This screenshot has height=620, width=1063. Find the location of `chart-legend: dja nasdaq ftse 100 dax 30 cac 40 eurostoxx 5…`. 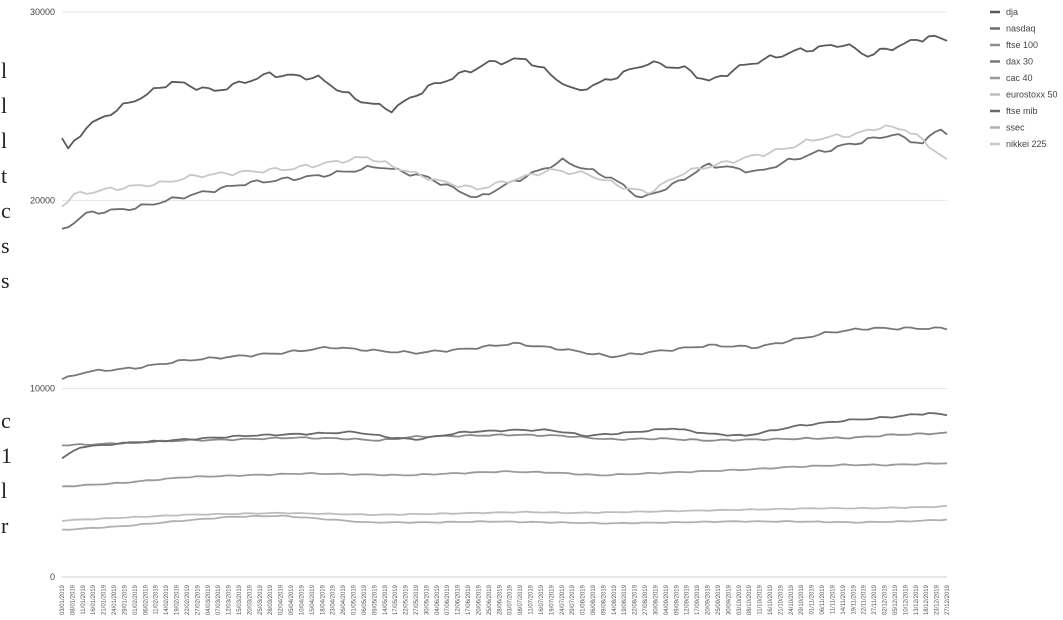

chart-legend: dja nasdaq ftse 100 dax 30 cac 40 eurostoxx 5… is located at coordinates (1024, 78).